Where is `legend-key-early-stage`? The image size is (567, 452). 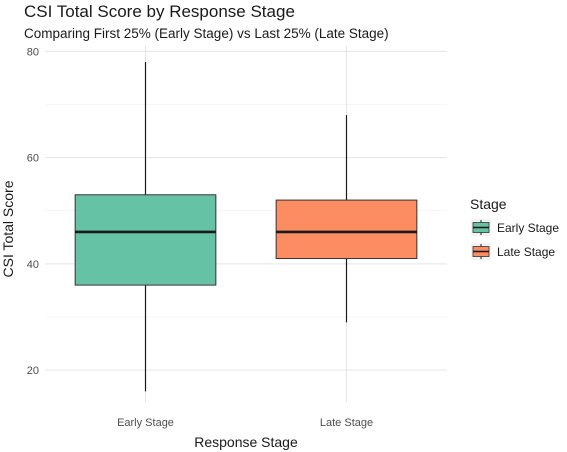 legend-key-early-stage is located at coordinates (481, 227).